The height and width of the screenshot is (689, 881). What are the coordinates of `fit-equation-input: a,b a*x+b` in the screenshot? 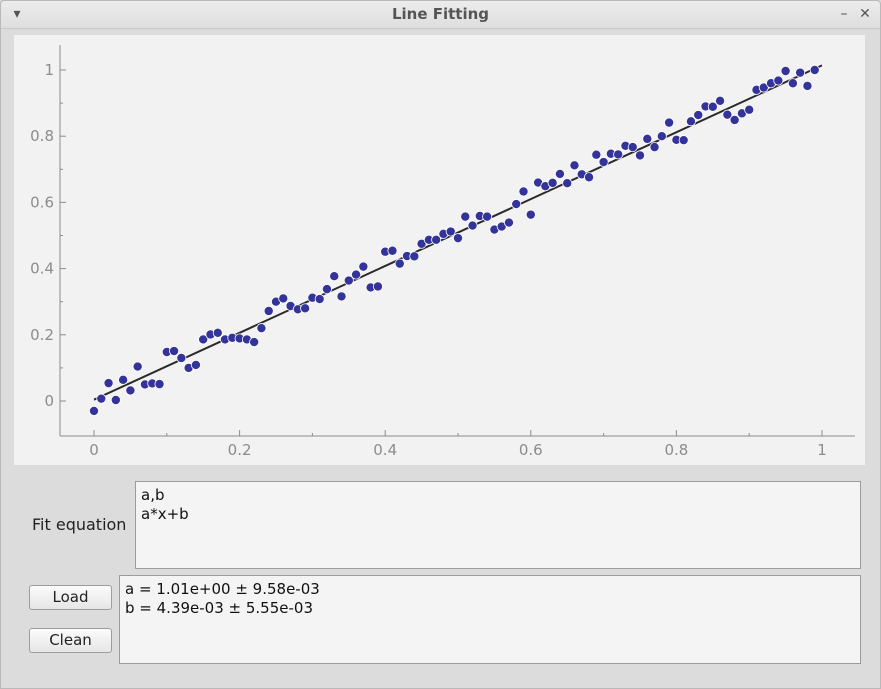 It's located at (498, 525).